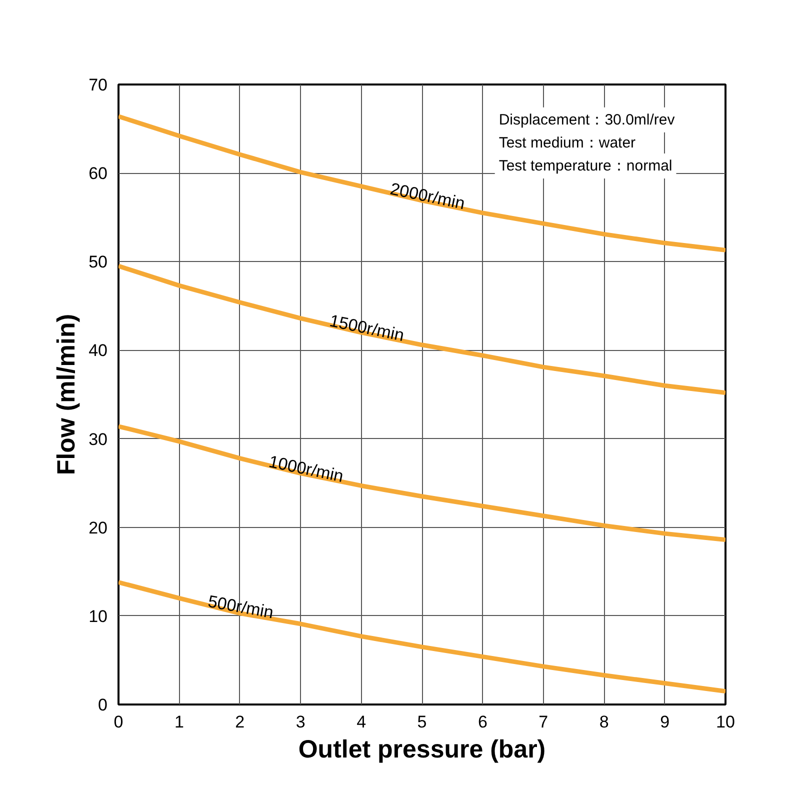 This screenshot has width=800, height=800. I want to click on x-tick-label: 9, so click(665, 722).